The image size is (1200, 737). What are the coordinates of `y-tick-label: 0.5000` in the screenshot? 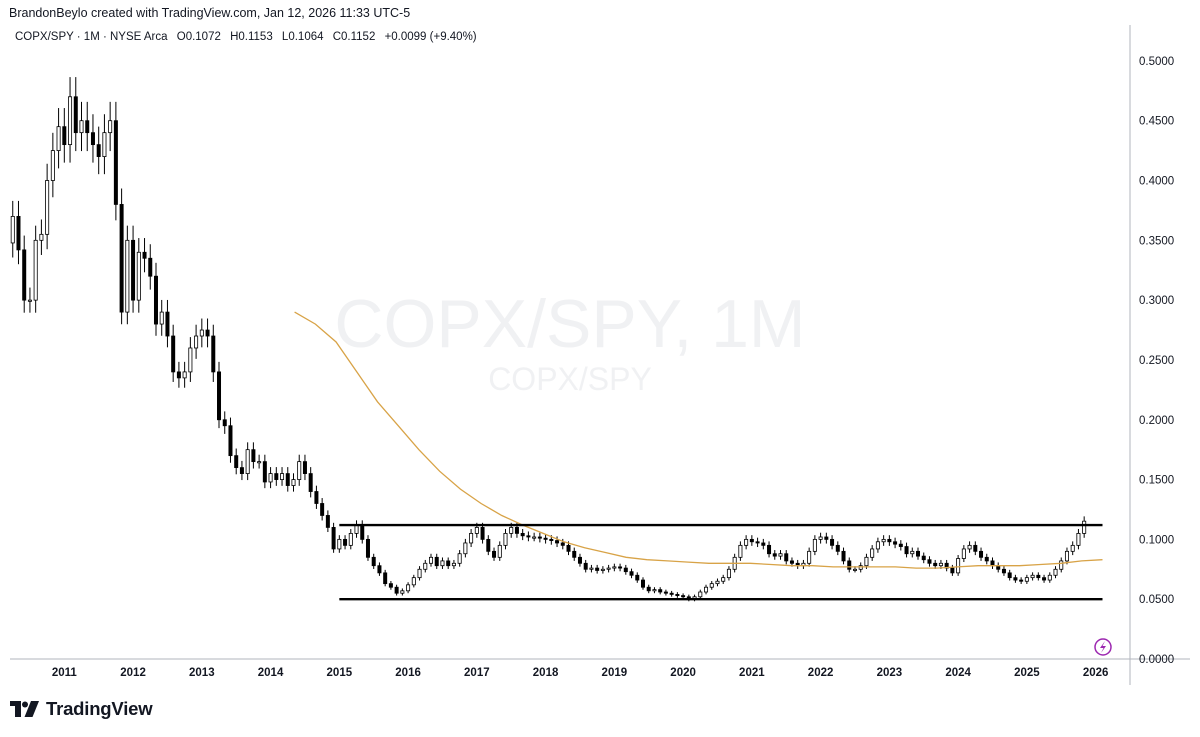 It's located at (1156, 62).